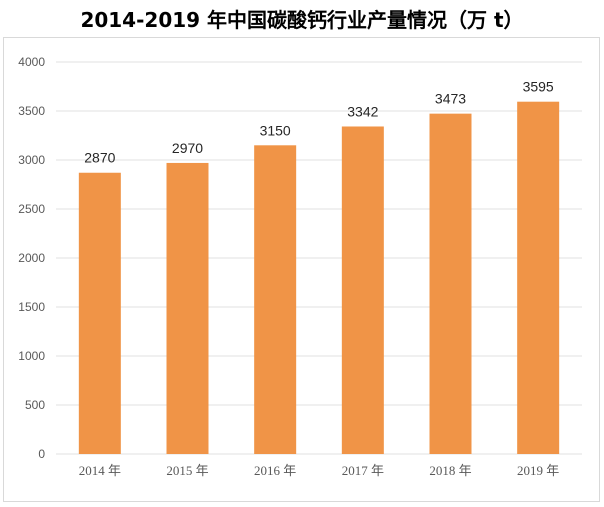 The height and width of the screenshot is (507, 604). Describe the element at coordinates (99, 158) in the screenshot. I see `data-label: 2870` at that location.